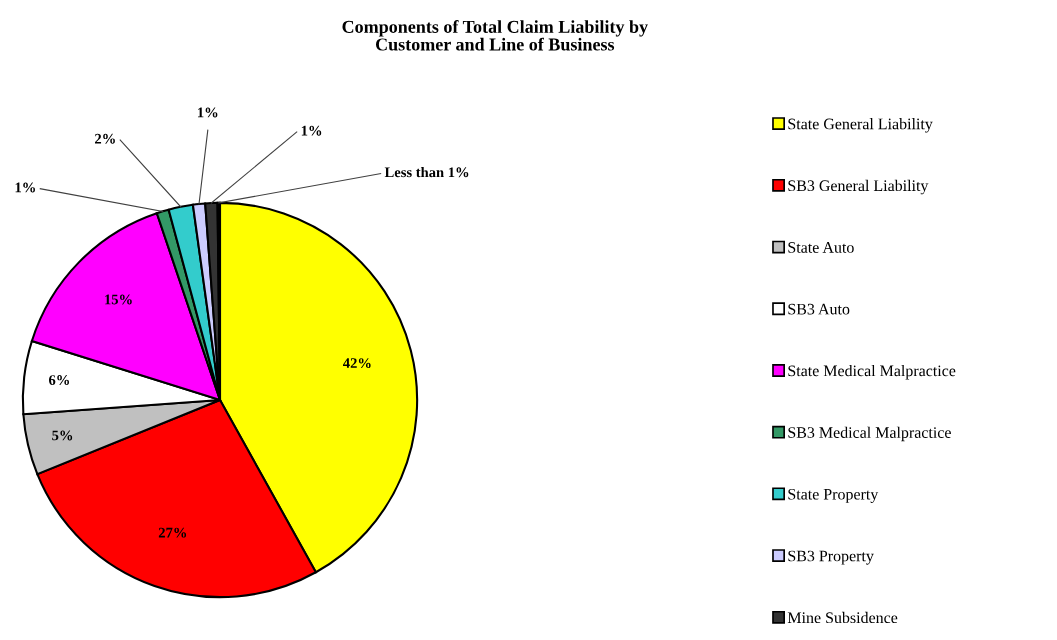 The image size is (1057, 640). I want to click on legend-label: State Property, so click(833, 495).